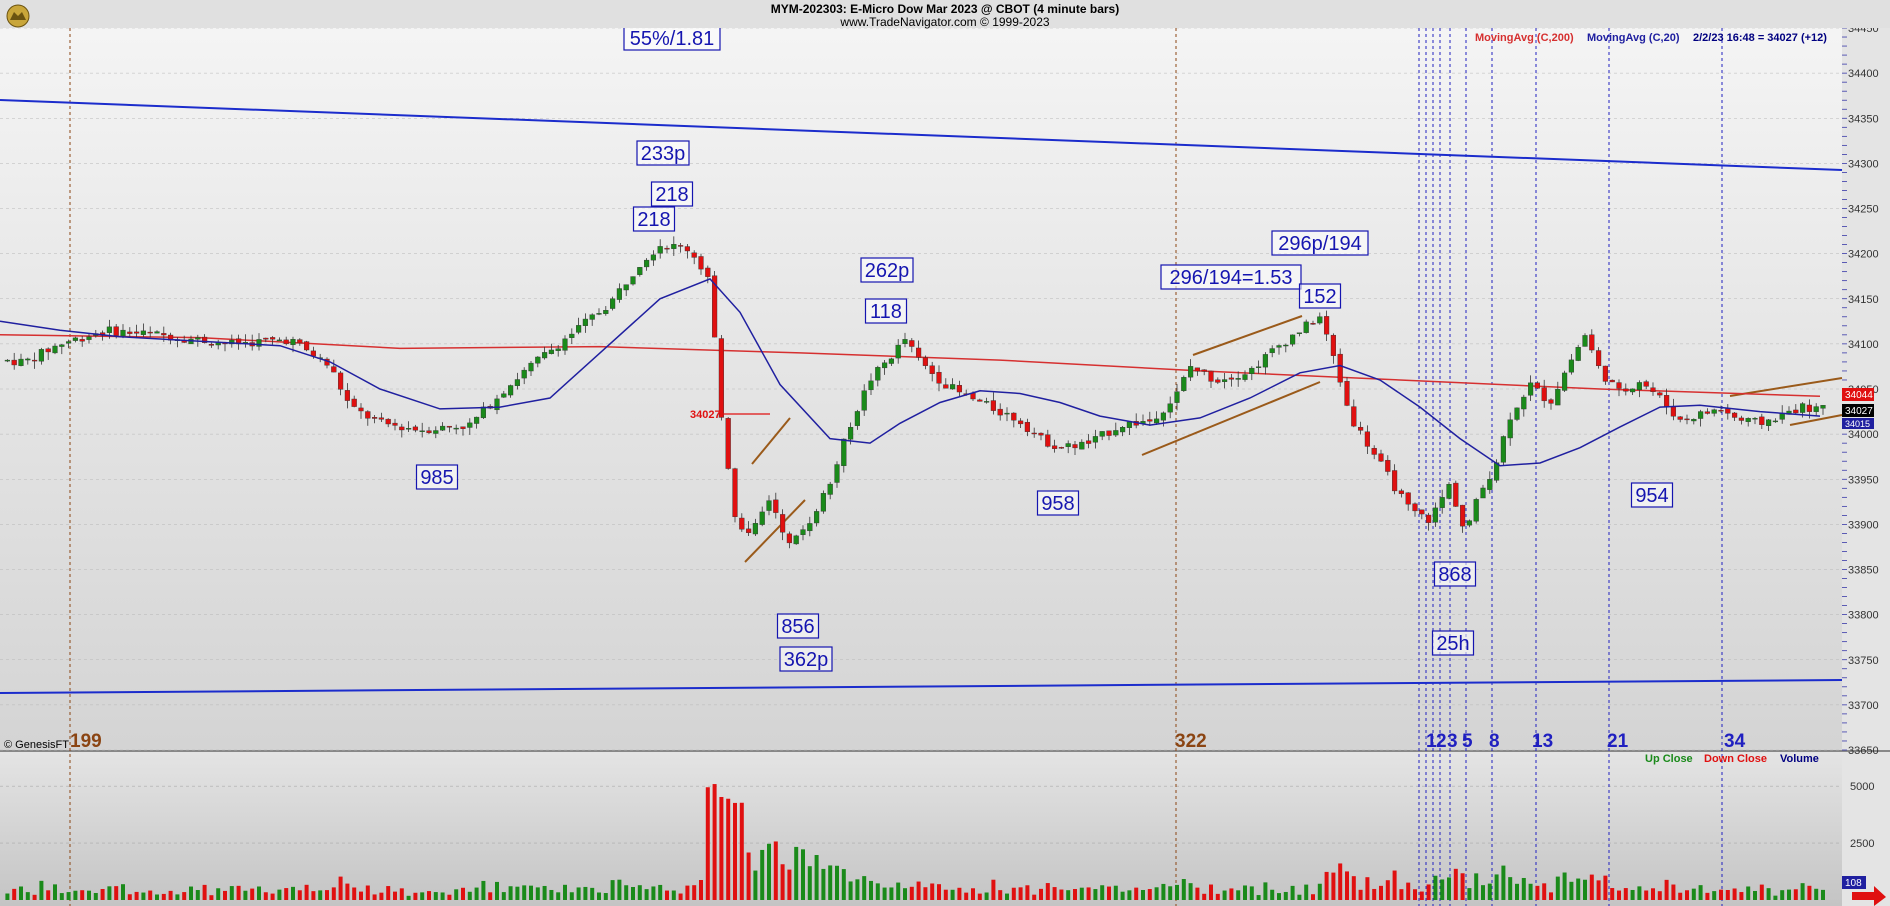  What do you see at coordinates (1863, 300) in the screenshot?
I see `price-tick-label: 34150` at bounding box center [1863, 300].